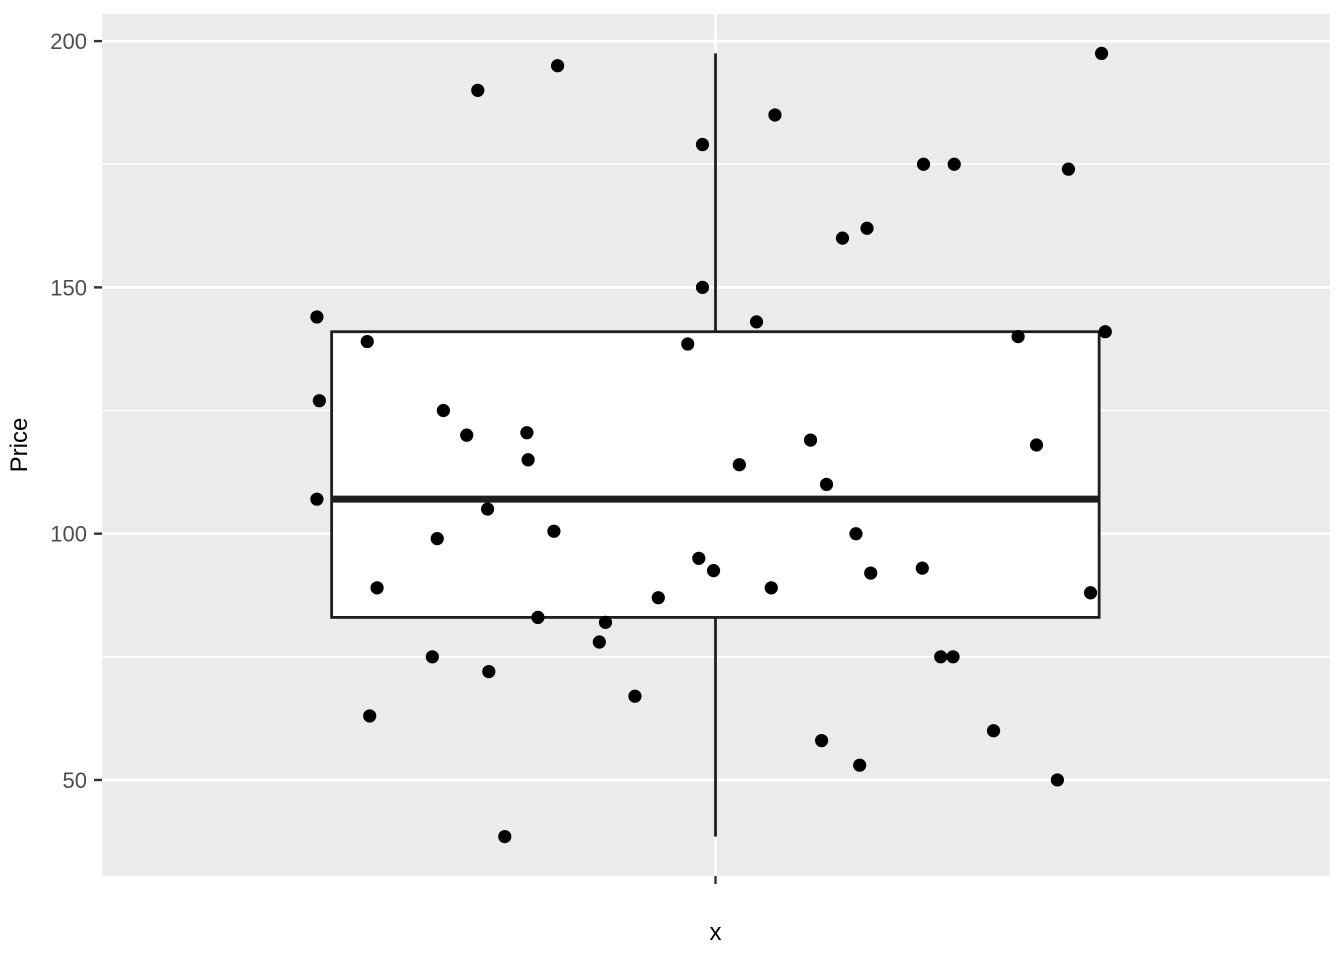 Image resolution: width=1344 pixels, height=960 pixels. Describe the element at coordinates (716, 932) in the screenshot. I see `x-axis-title: x` at that location.